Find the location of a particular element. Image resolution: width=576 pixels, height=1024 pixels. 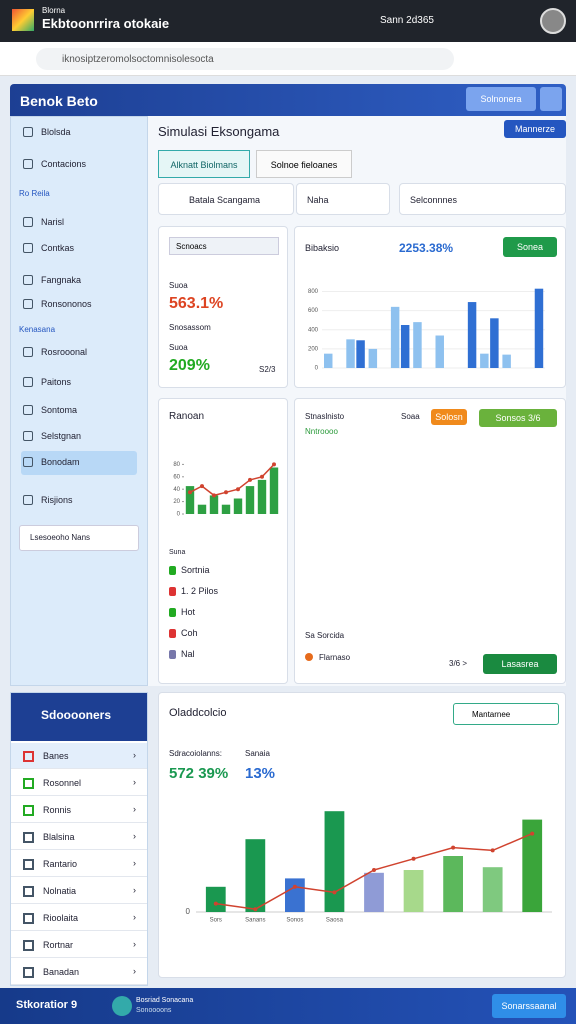

pager: 3/6 > is located at coordinates (458, 663).